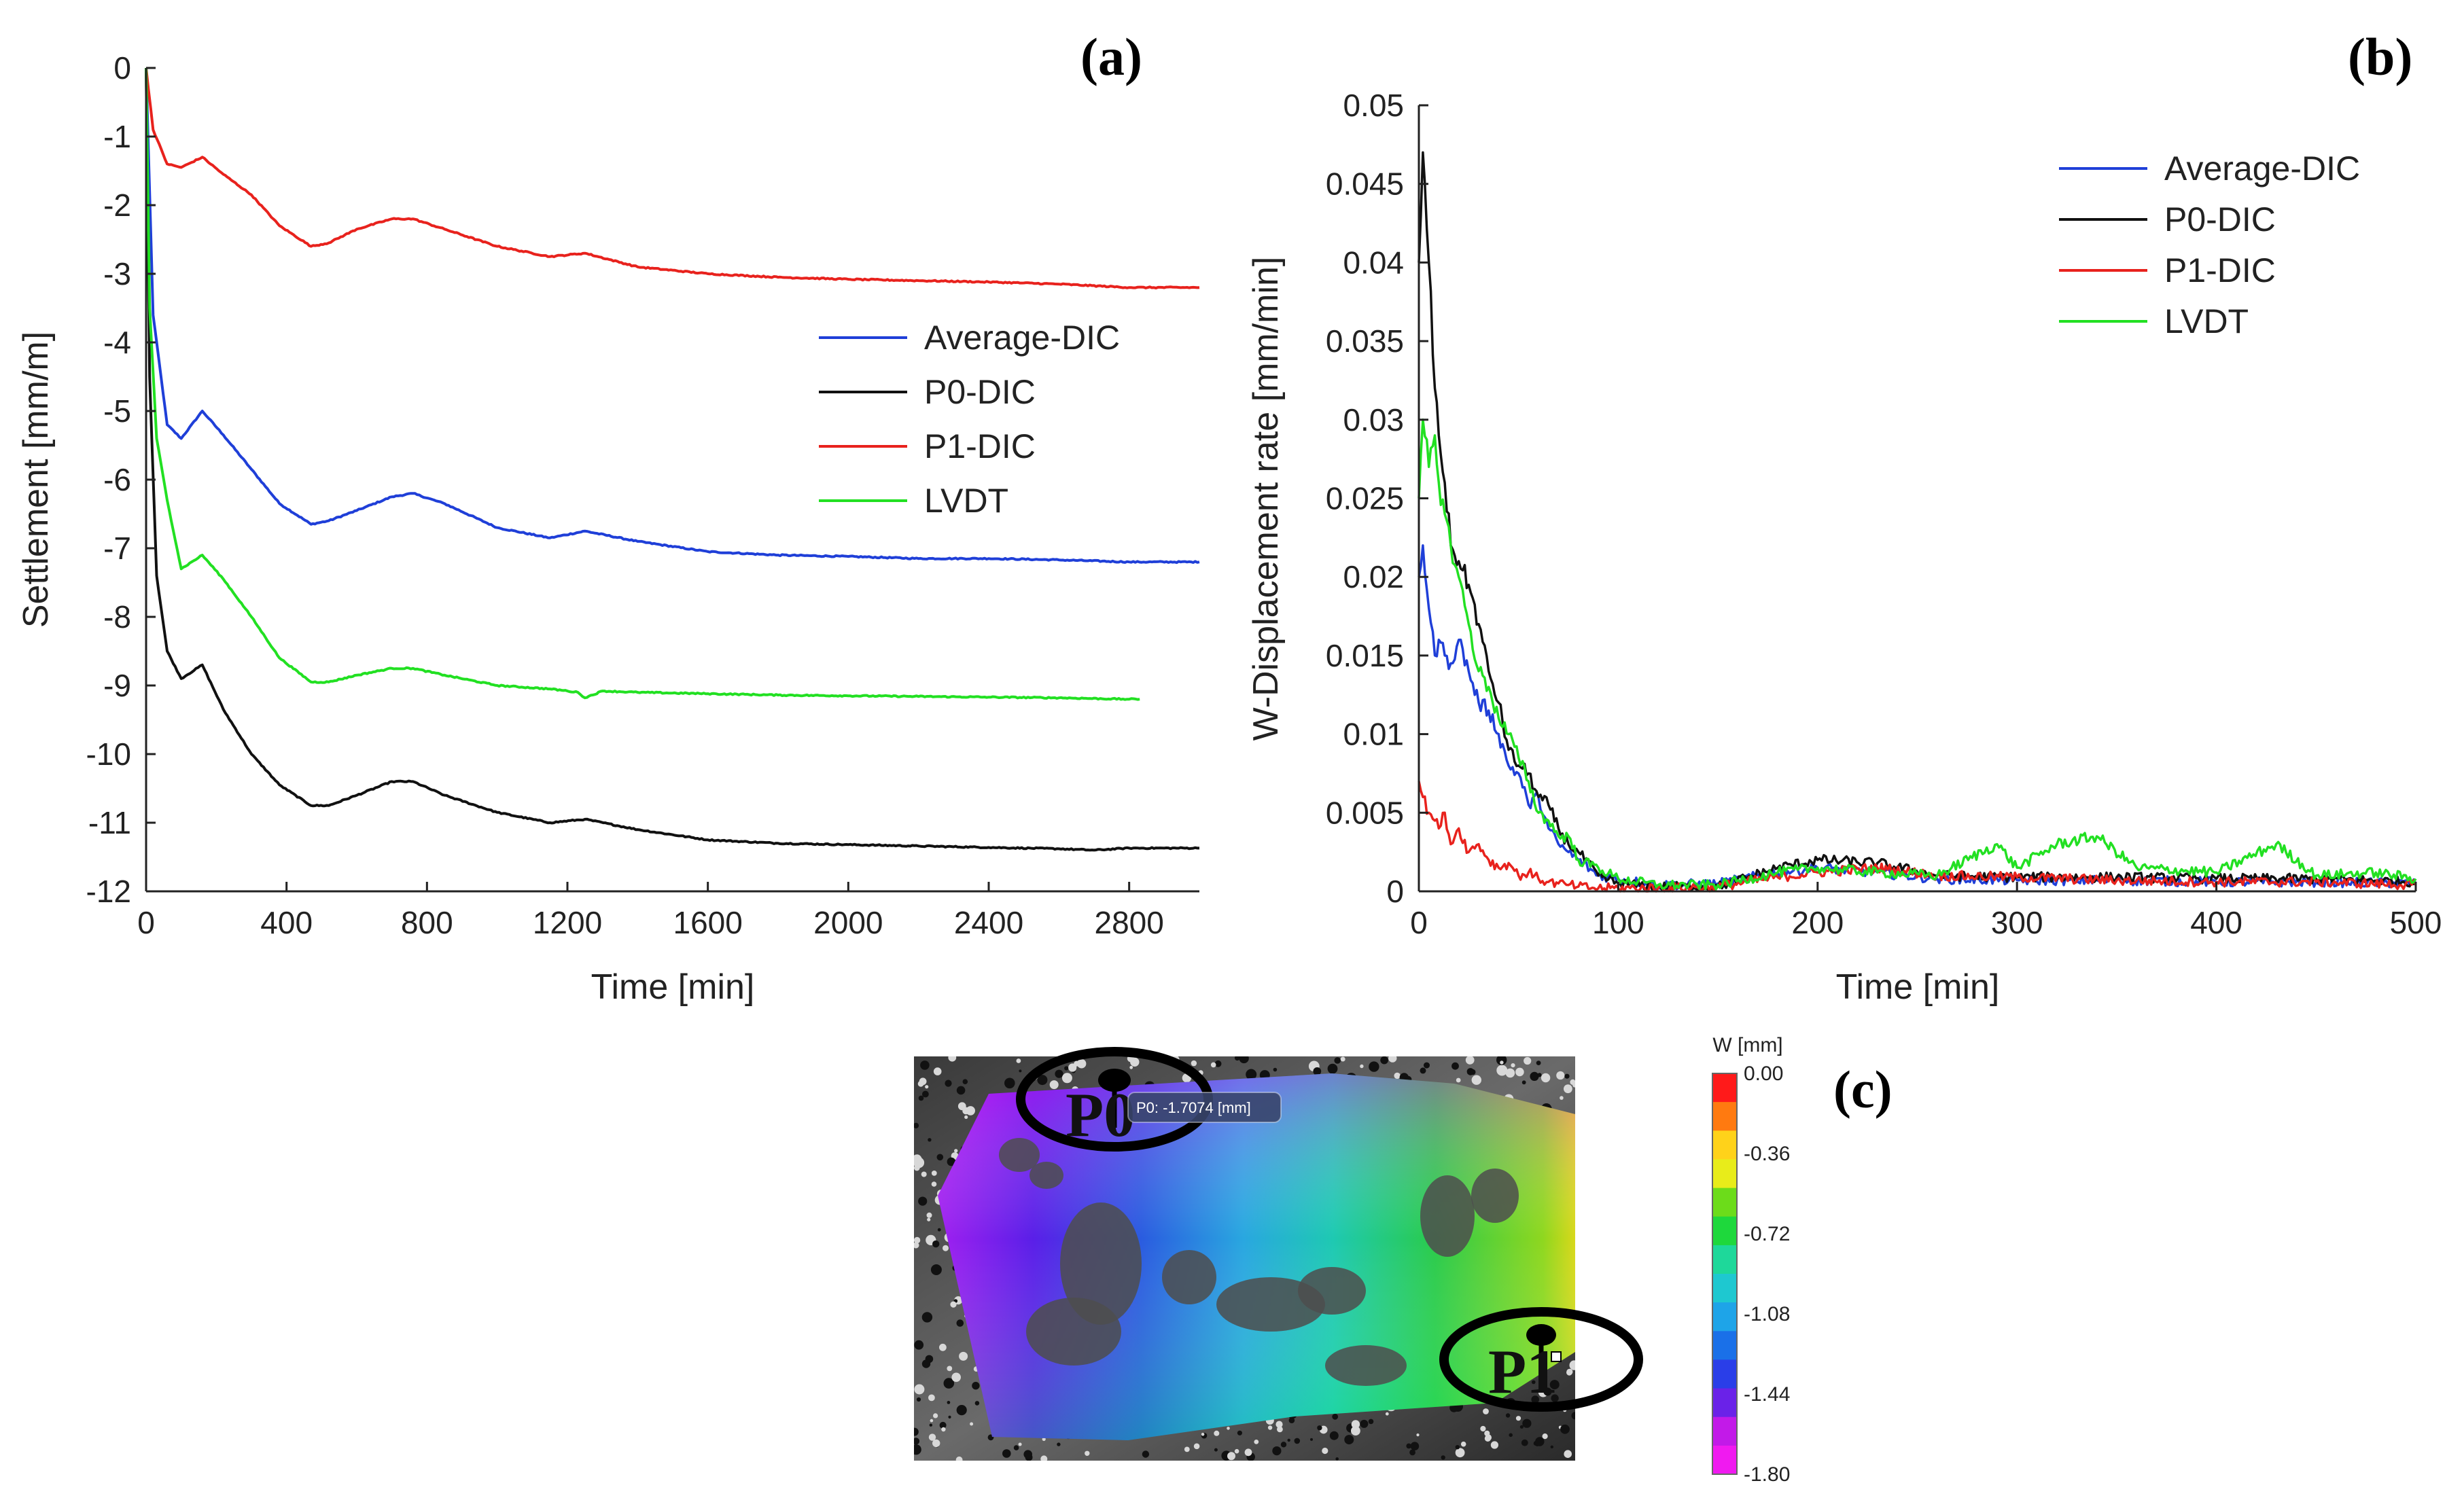 This screenshot has width=2464, height=1498. I want to click on panel-a-x-tick-label: 2800, so click(1128, 923).